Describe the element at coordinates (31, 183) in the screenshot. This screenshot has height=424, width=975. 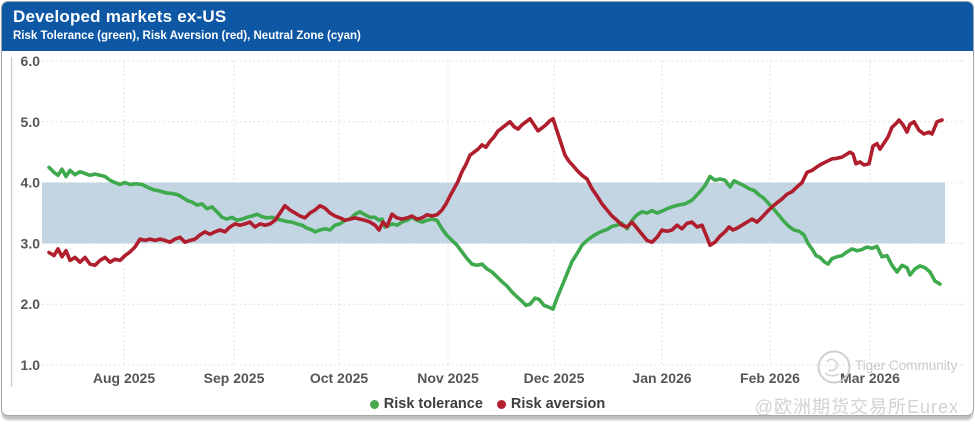
I see `y-tick-label: 4.0` at that location.